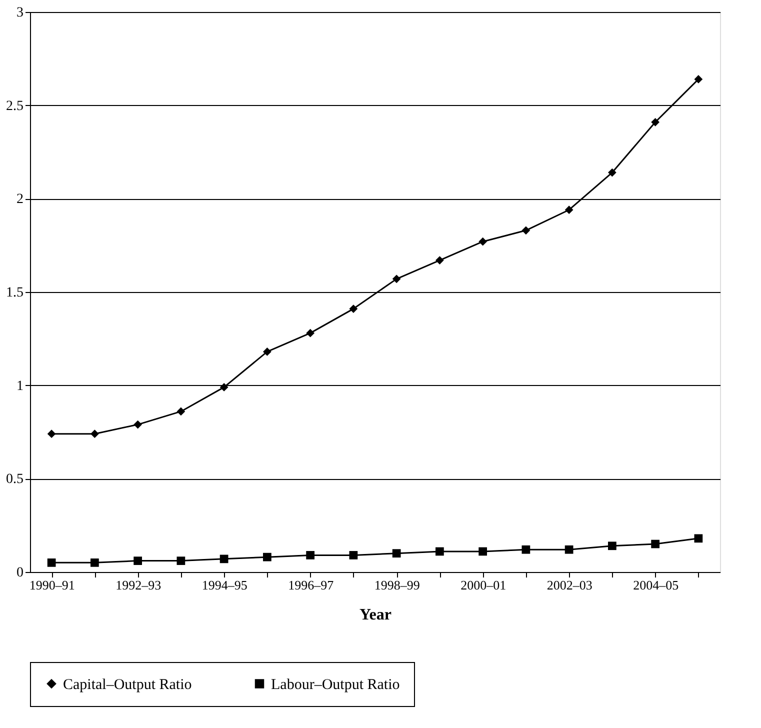  Describe the element at coordinates (569, 585) in the screenshot. I see `x-tick-label: 2002–03` at that location.